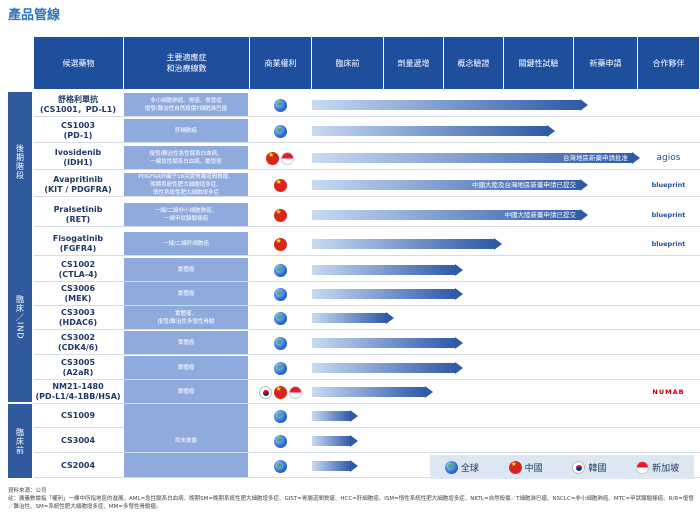  What do you see at coordinates (414, 63) in the screenshot?
I see `header-dose-escalation: 劑量遞增` at bounding box center [414, 63].